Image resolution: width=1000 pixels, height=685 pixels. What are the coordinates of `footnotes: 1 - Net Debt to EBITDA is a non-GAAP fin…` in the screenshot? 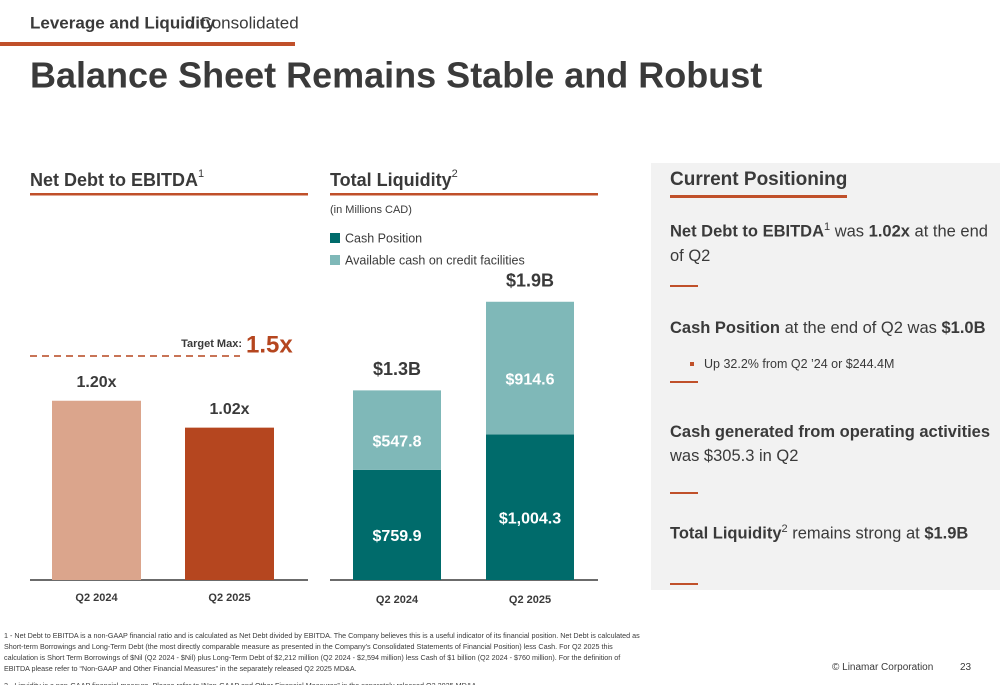 It's located at (324, 657).